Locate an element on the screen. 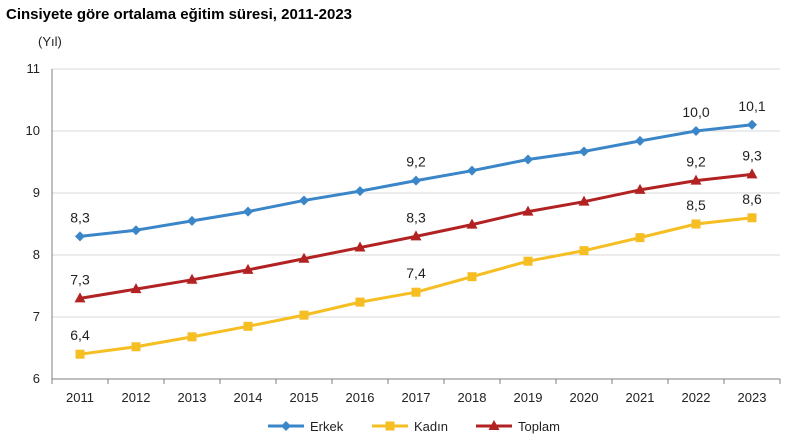 This screenshot has width=800, height=441. x-tick-label: 2023 is located at coordinates (752, 397).